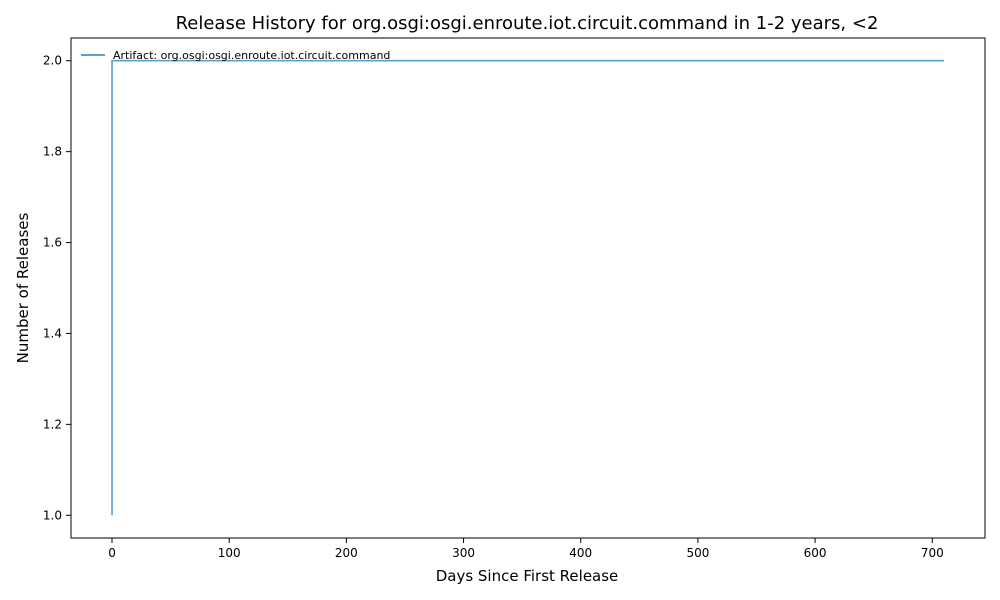  What do you see at coordinates (229, 553) in the screenshot?
I see `x-tick-label: 100` at bounding box center [229, 553].